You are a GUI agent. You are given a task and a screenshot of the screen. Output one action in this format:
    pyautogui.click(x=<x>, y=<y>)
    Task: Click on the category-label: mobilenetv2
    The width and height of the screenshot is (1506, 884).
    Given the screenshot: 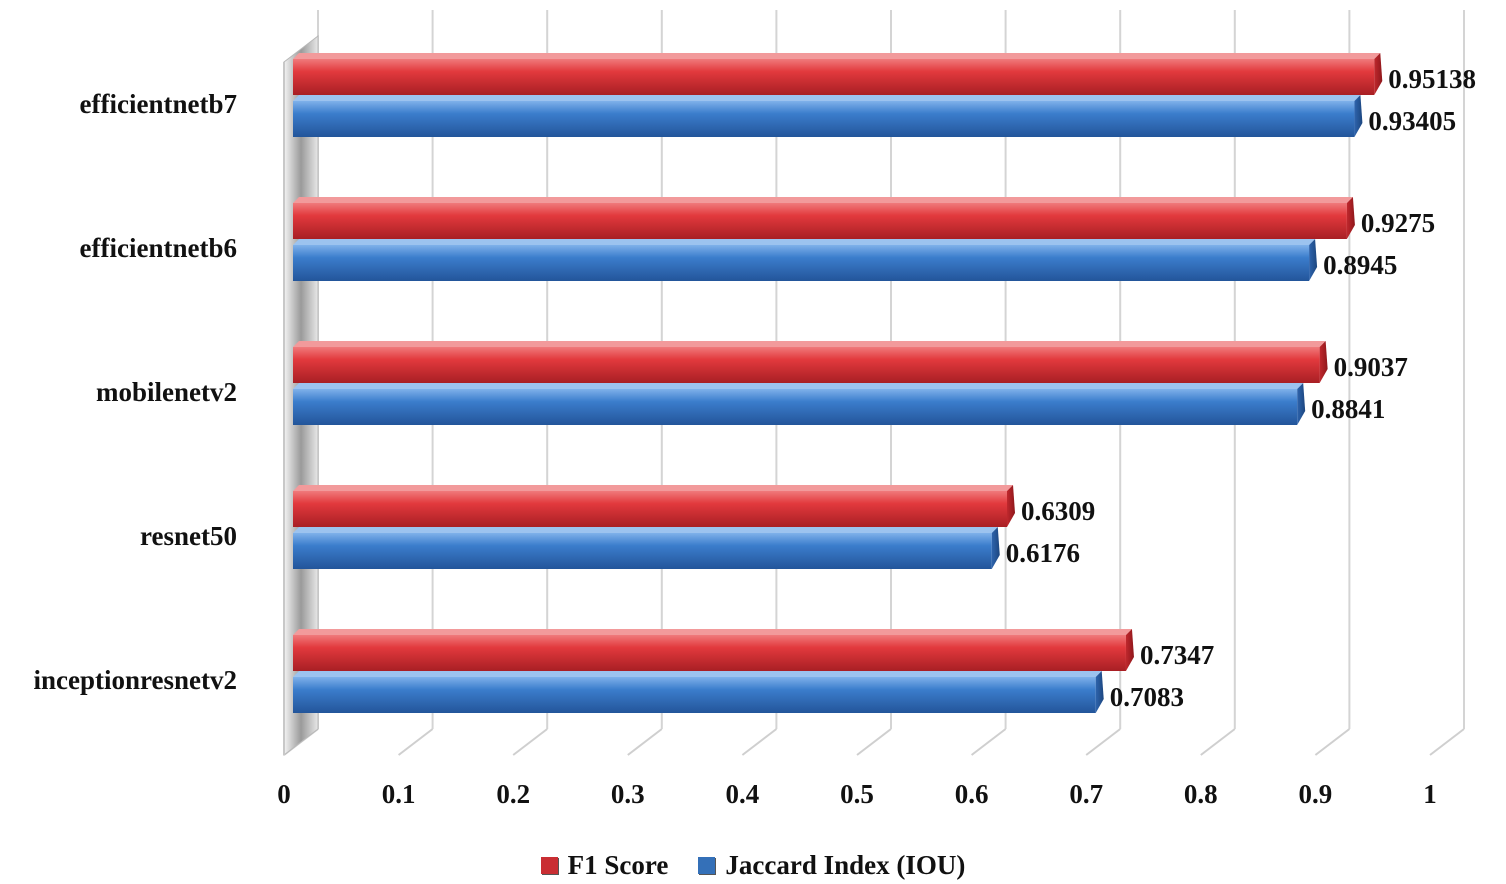 What is the action you would take?
    pyautogui.click(x=166, y=392)
    